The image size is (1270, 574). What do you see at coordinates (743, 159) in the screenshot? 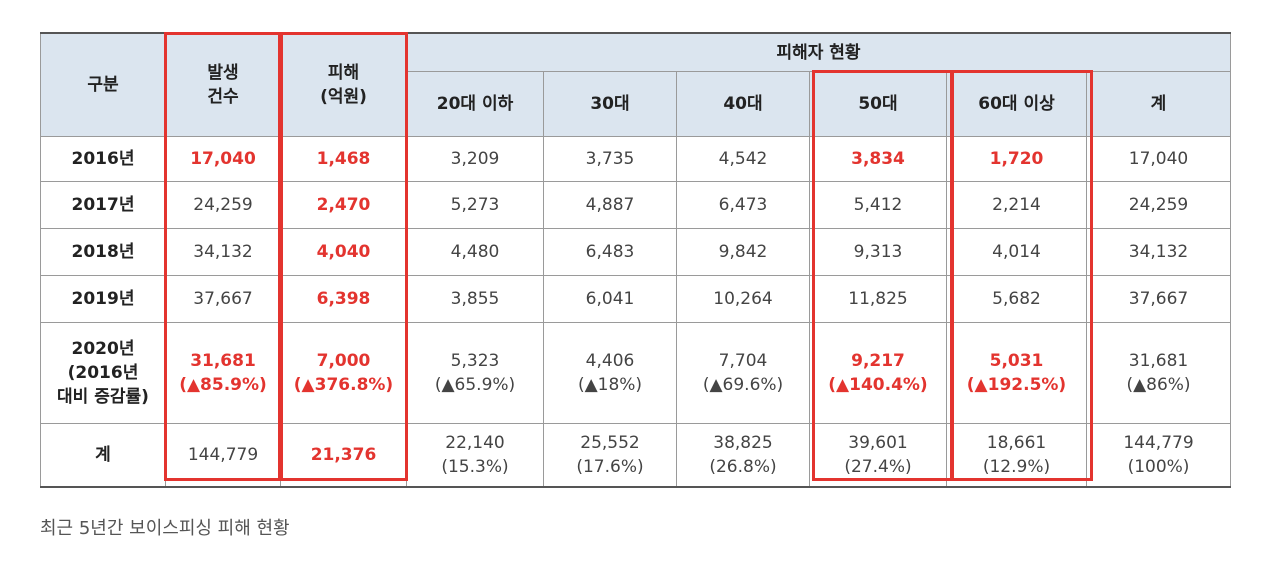
I see `age-cell-line: 4,542` at bounding box center [743, 159].